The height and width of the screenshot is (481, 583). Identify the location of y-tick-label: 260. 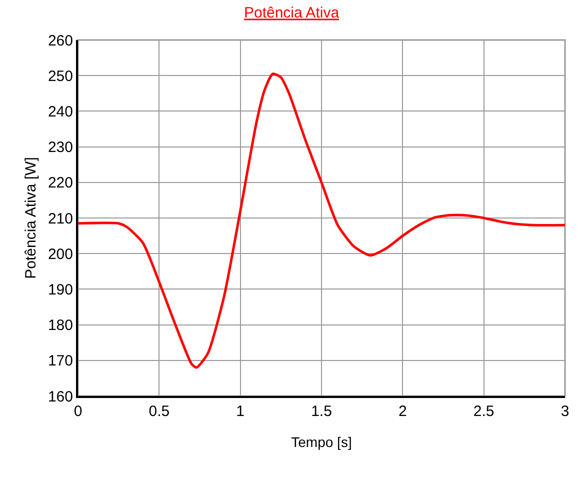
(60, 41).